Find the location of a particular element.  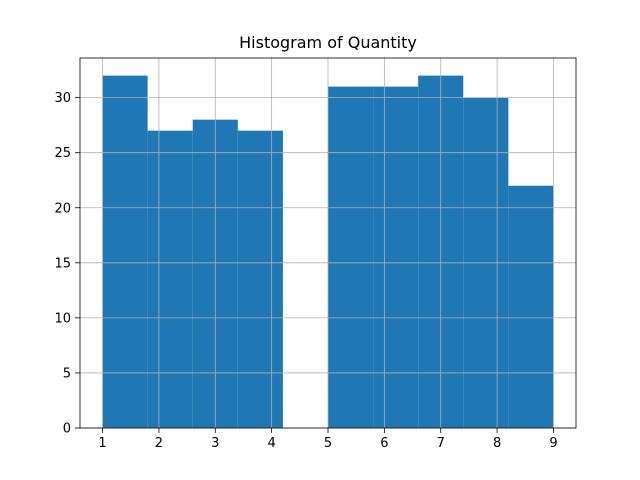

y-tick-label-3: 10 is located at coordinates (62, 318).